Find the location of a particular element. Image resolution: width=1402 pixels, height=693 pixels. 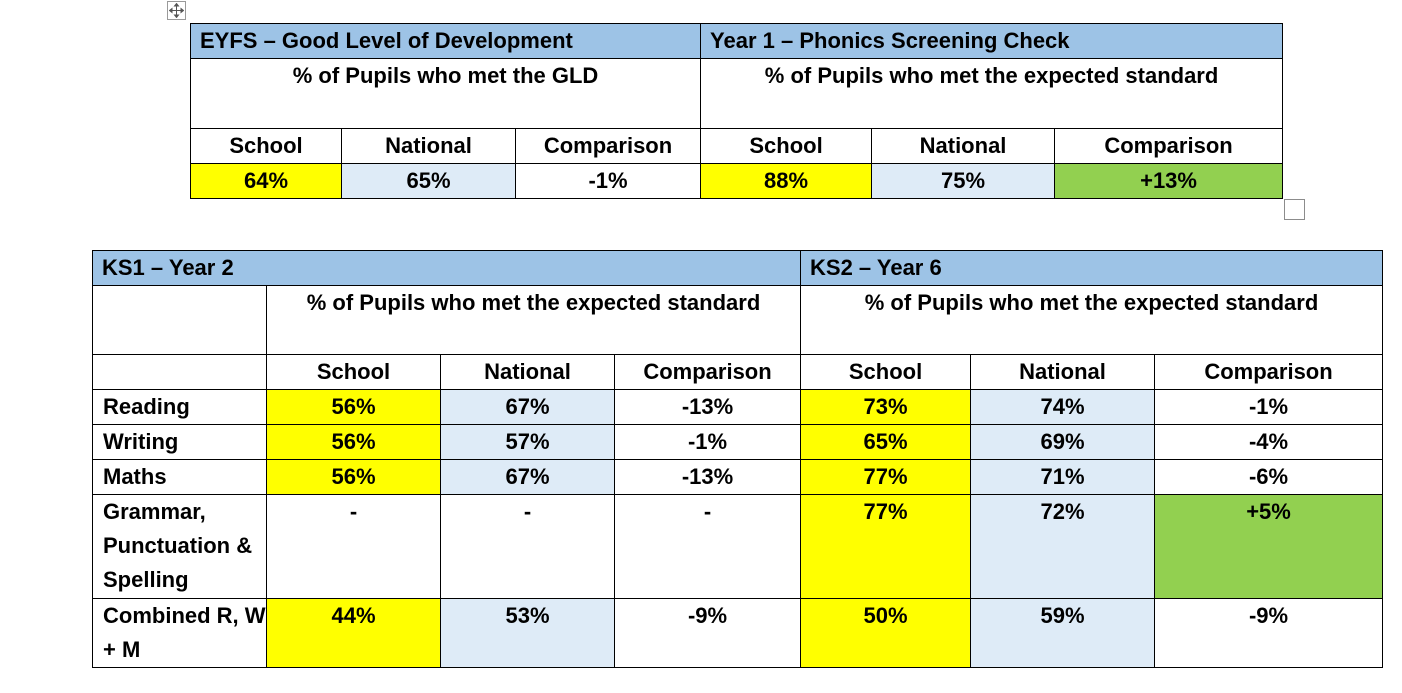

move-arrows-icon is located at coordinates (176, 10).